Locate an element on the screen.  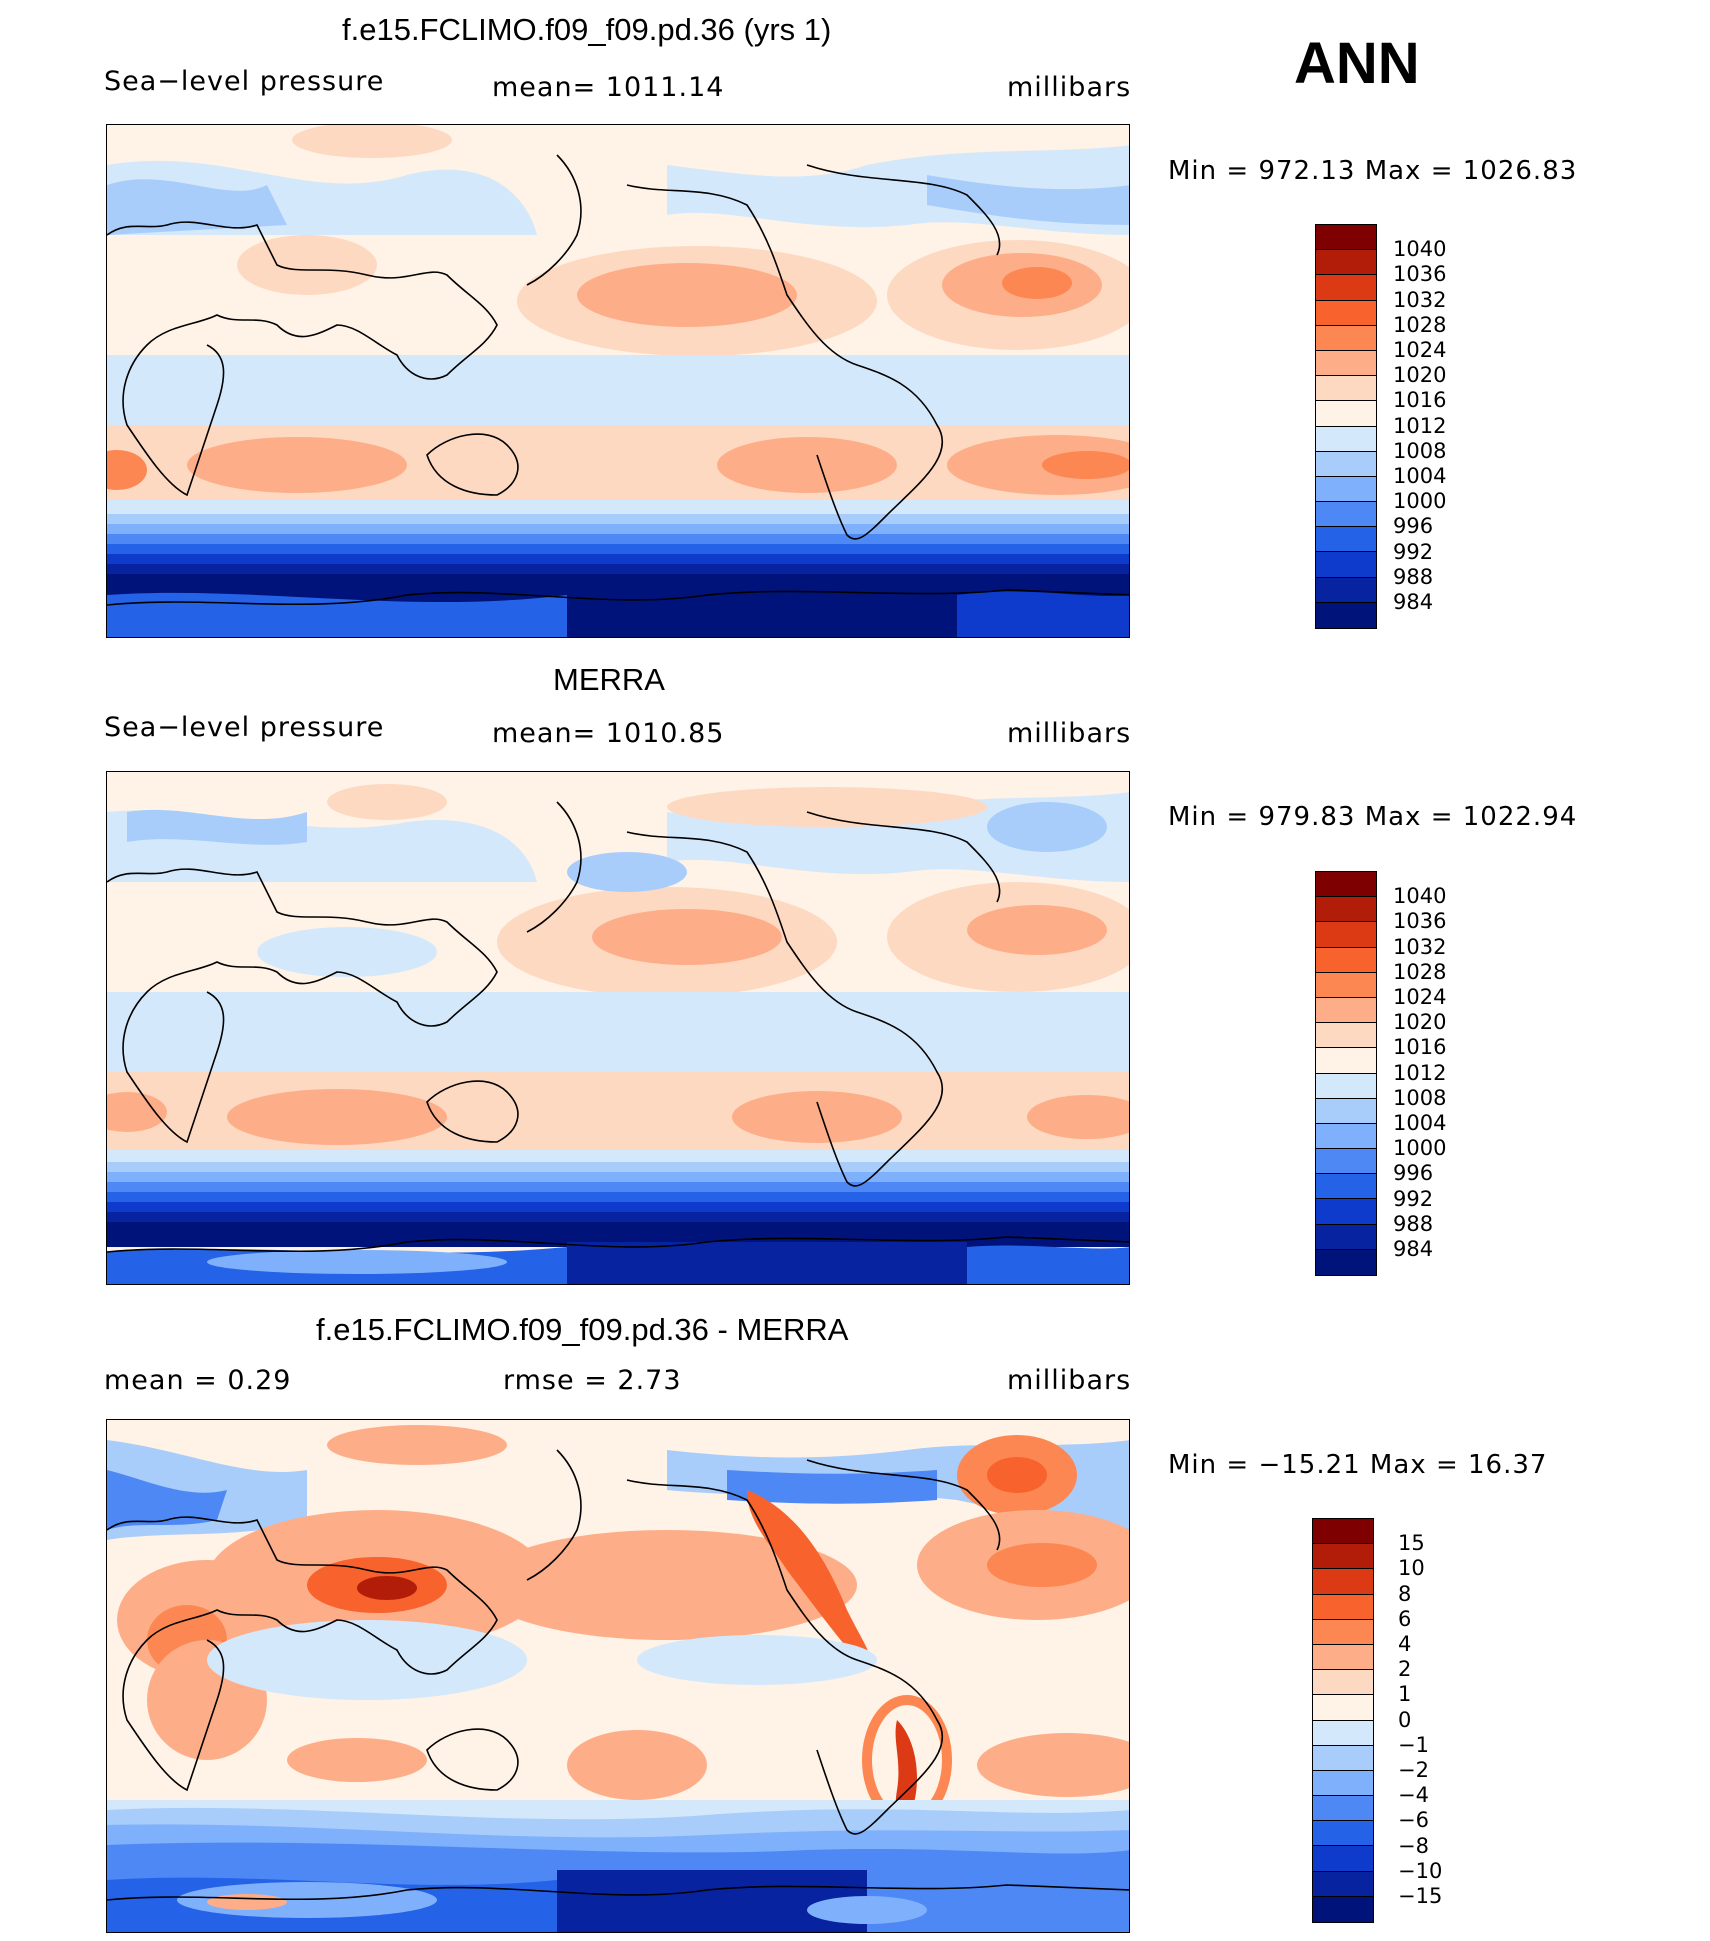
colorbar-tick-label: 10 is located at coordinates (1411, 1568).